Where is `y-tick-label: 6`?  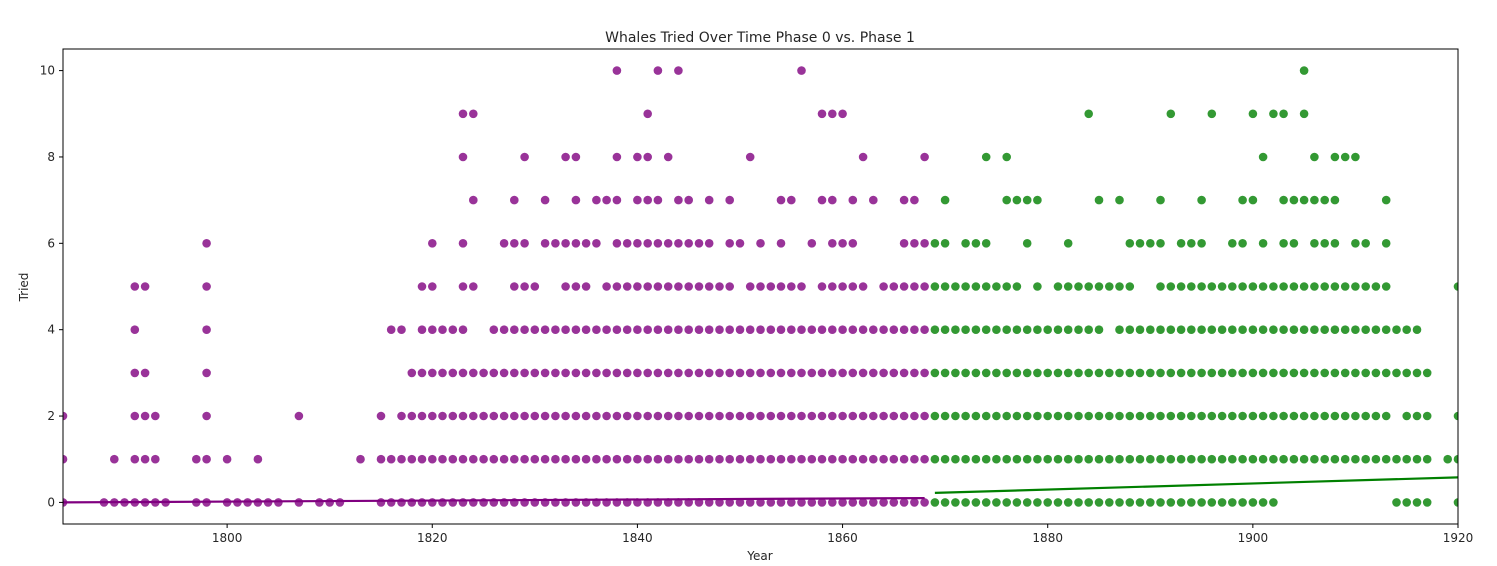
y-tick-label: 6 is located at coordinates (51, 243).